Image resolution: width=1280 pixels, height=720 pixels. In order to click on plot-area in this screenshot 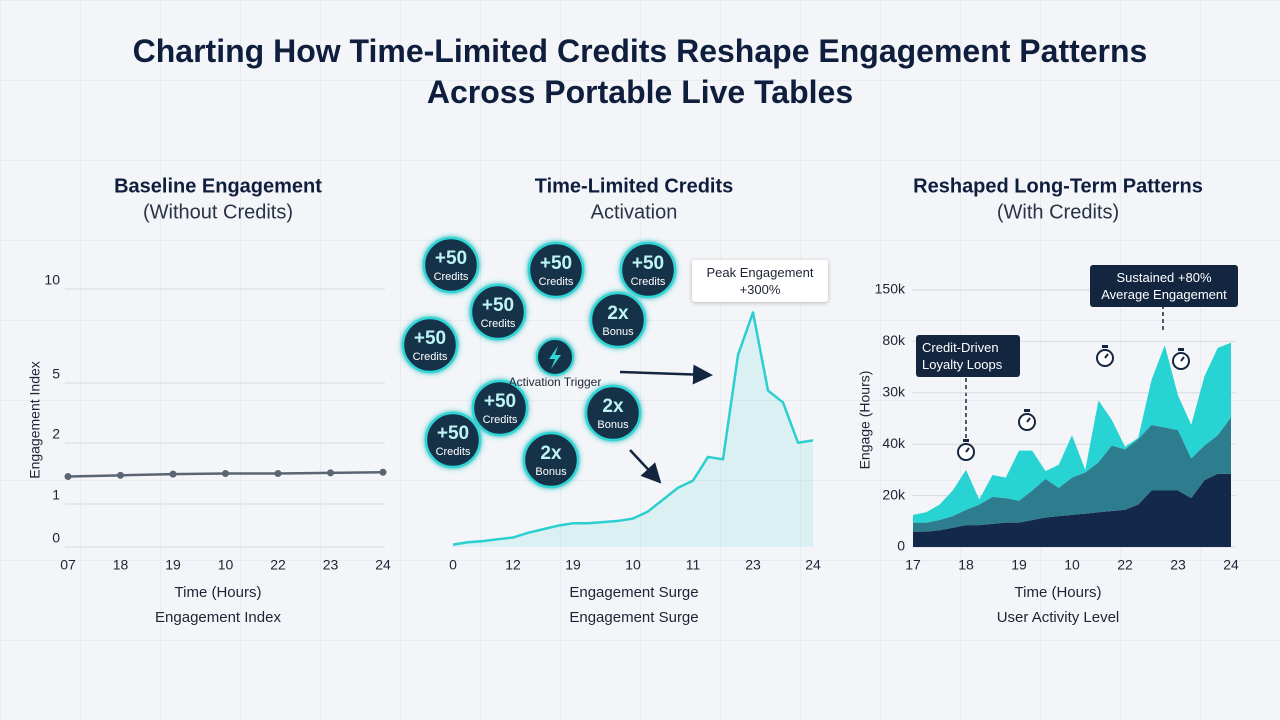, I will do `click(225, 418)`.